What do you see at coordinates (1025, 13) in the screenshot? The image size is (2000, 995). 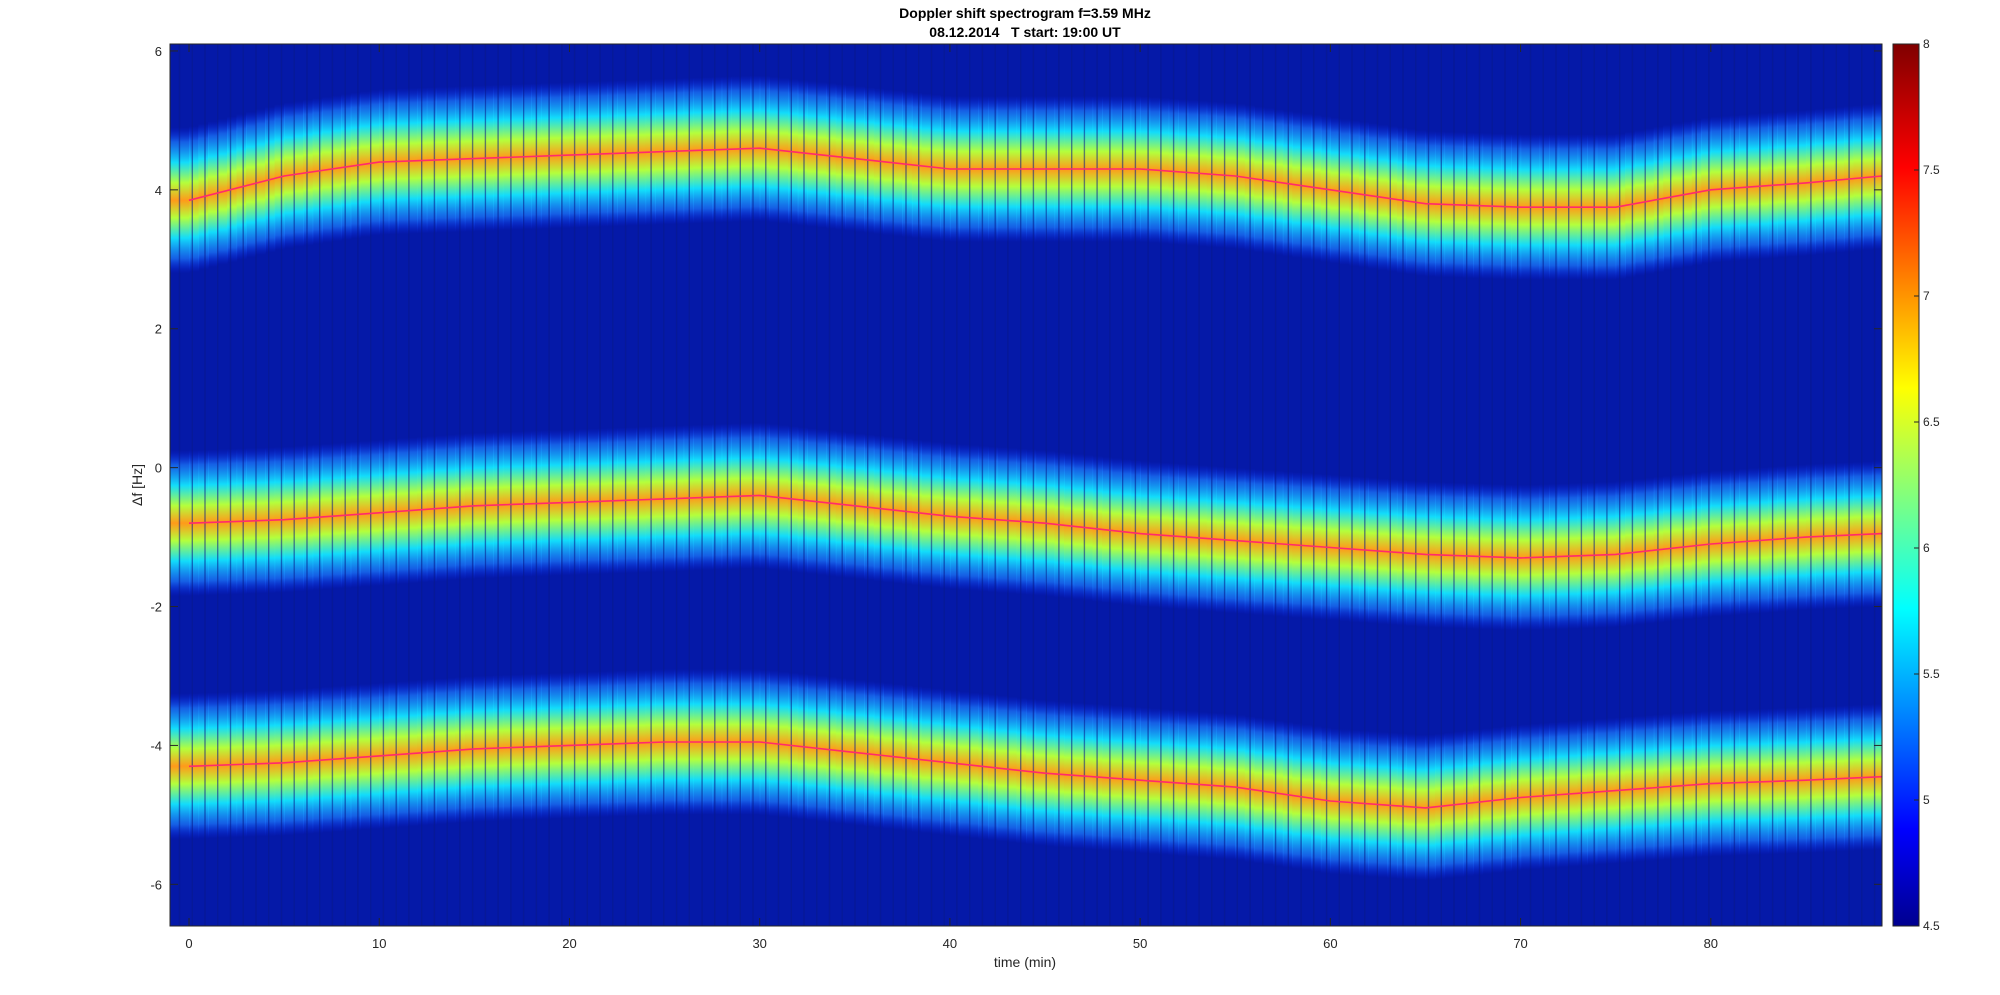 I see `chart-title: Doppler shift spectrogram f=3.59 MHz` at bounding box center [1025, 13].